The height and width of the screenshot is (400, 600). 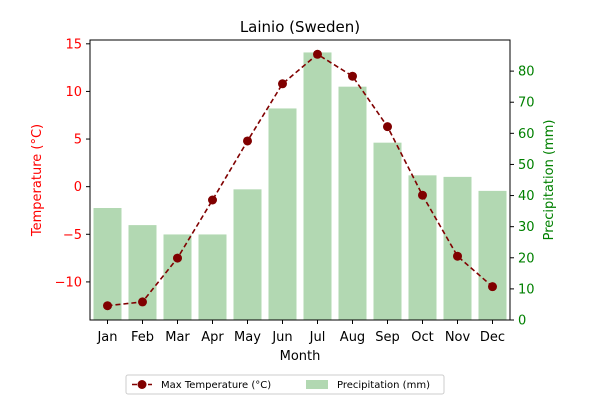 What do you see at coordinates (383, 385) in the screenshot?
I see `legend-label-precipitation: Precipitation (mm)` at bounding box center [383, 385].